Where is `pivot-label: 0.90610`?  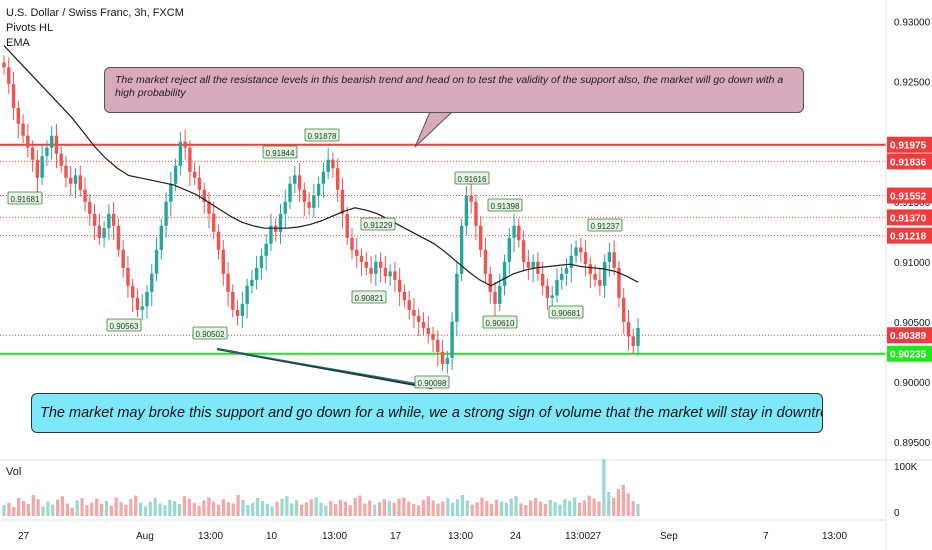 pivot-label: 0.90610 is located at coordinates (500, 323).